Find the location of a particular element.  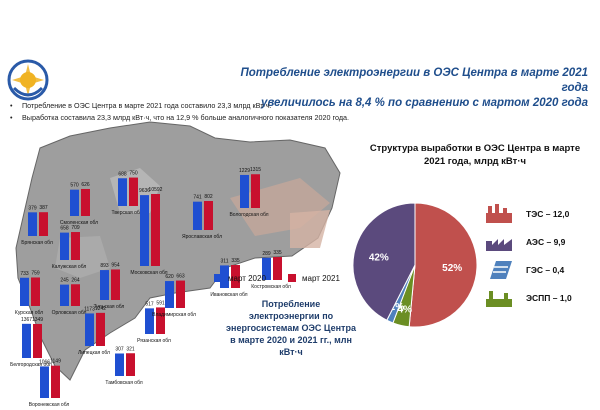

value-label-2020: 311 is located at coordinates (225, 261).